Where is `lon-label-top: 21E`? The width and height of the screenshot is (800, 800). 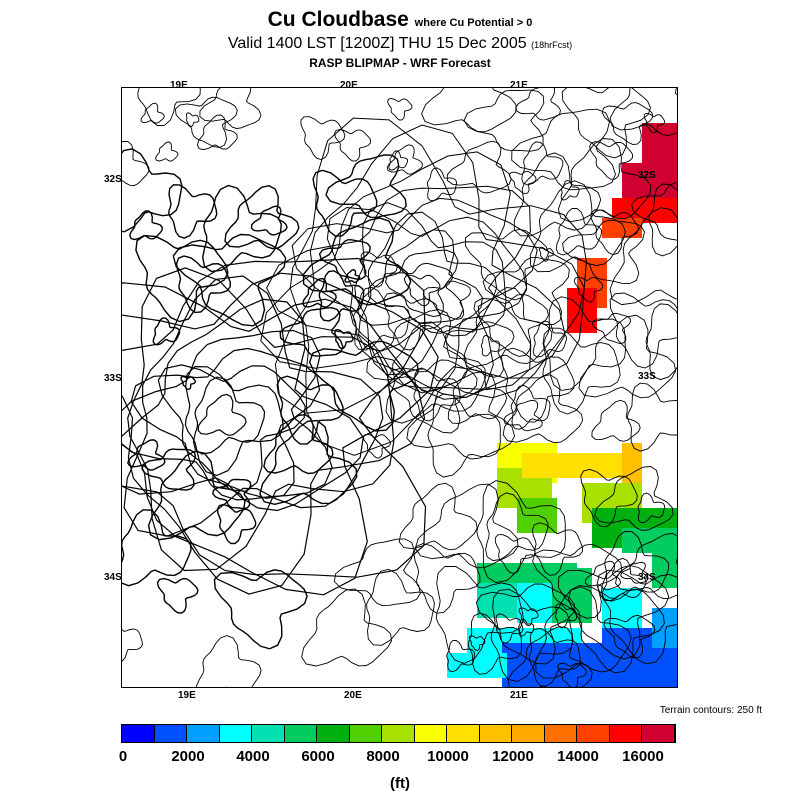
lon-label-top: 21E is located at coordinates (519, 85).